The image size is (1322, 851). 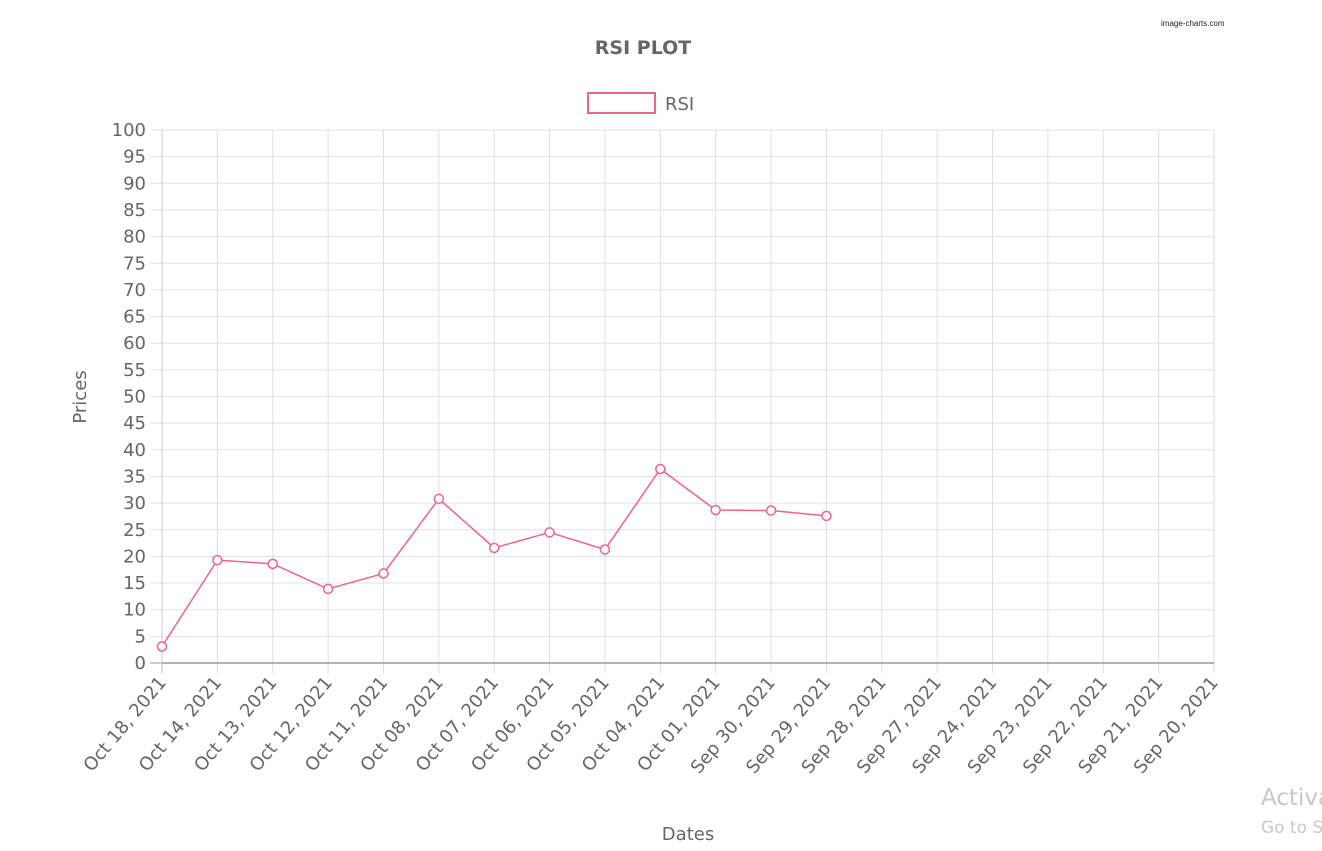 What do you see at coordinates (134, 157) in the screenshot?
I see `y-tick-label: 95` at bounding box center [134, 157].